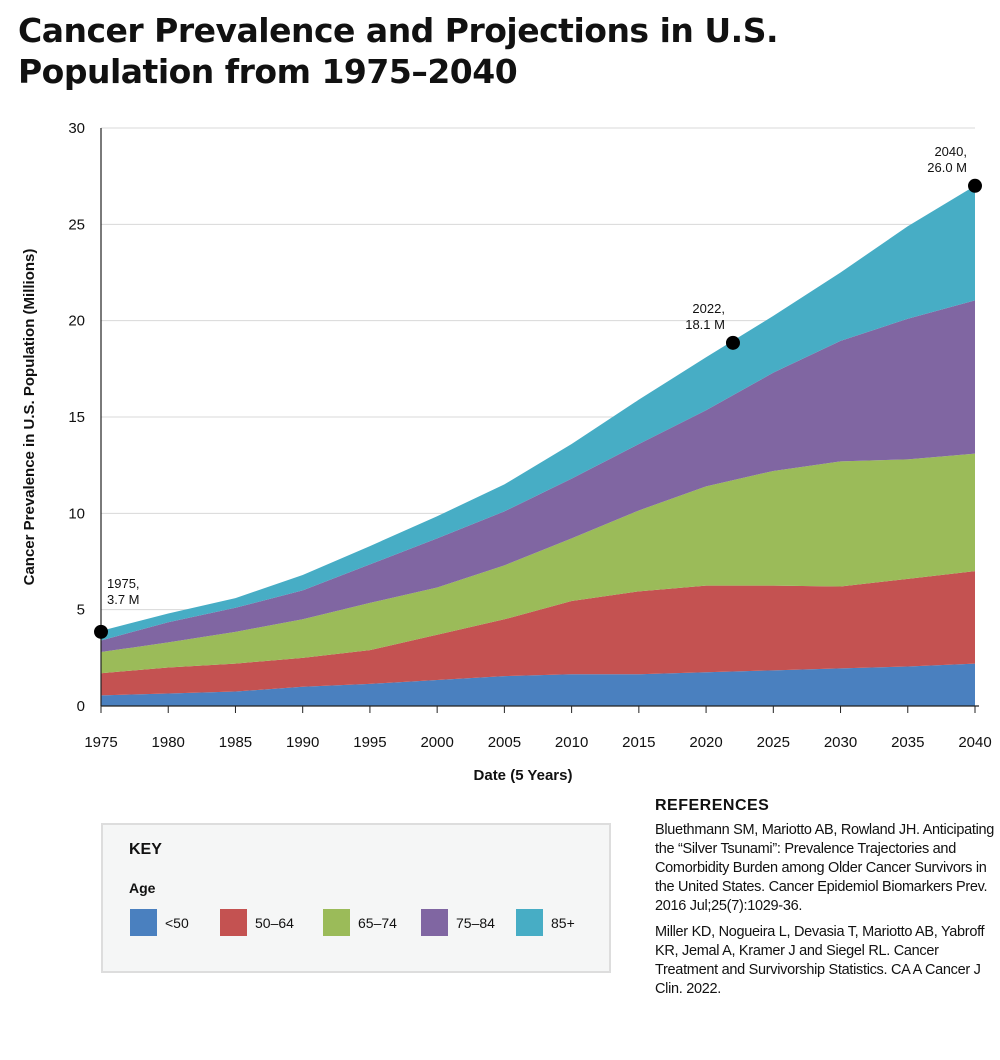 The image size is (1000, 1060). I want to click on legend-item: 65–74, so click(372, 922).